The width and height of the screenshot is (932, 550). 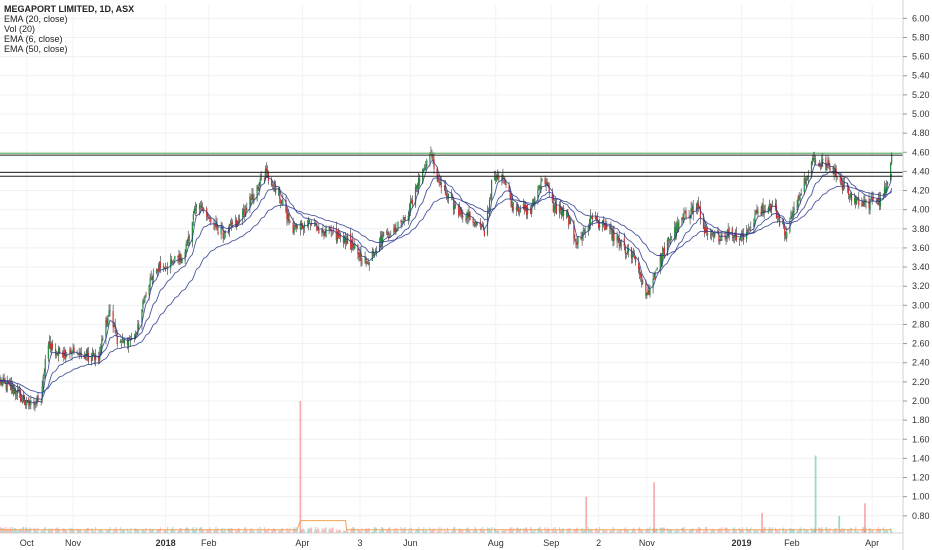 What do you see at coordinates (921, 286) in the screenshot?
I see `y-tick-label: 3.20` at bounding box center [921, 286].